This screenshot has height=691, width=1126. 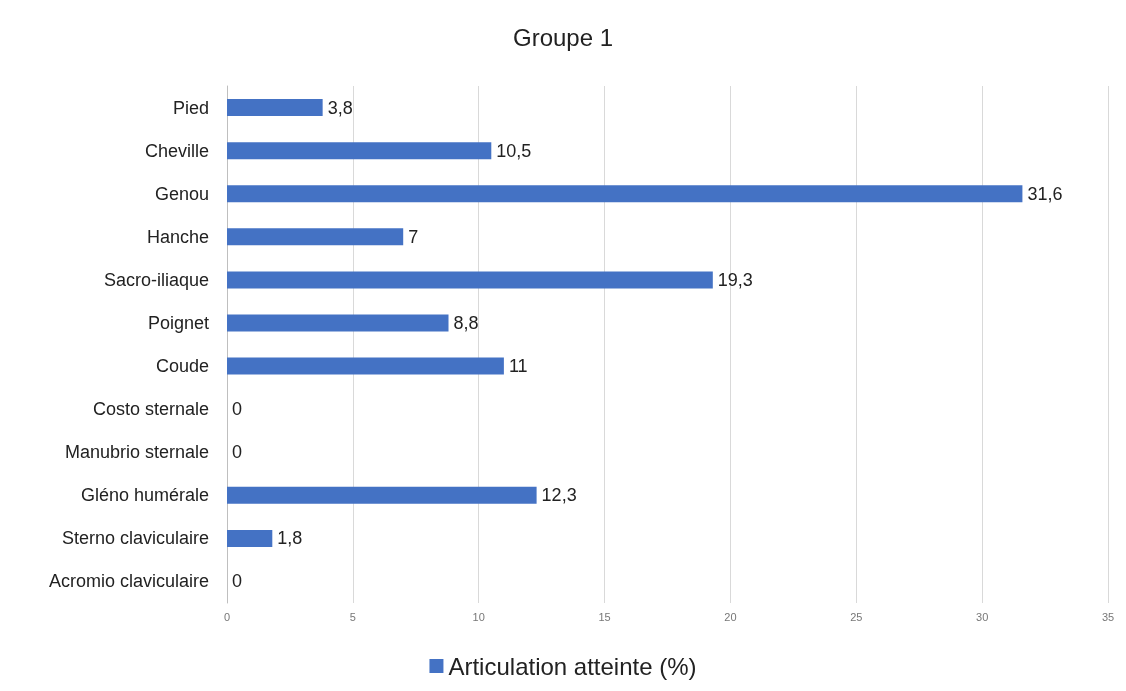 What do you see at coordinates (518, 366) in the screenshot?
I see `data-label: 11` at bounding box center [518, 366].